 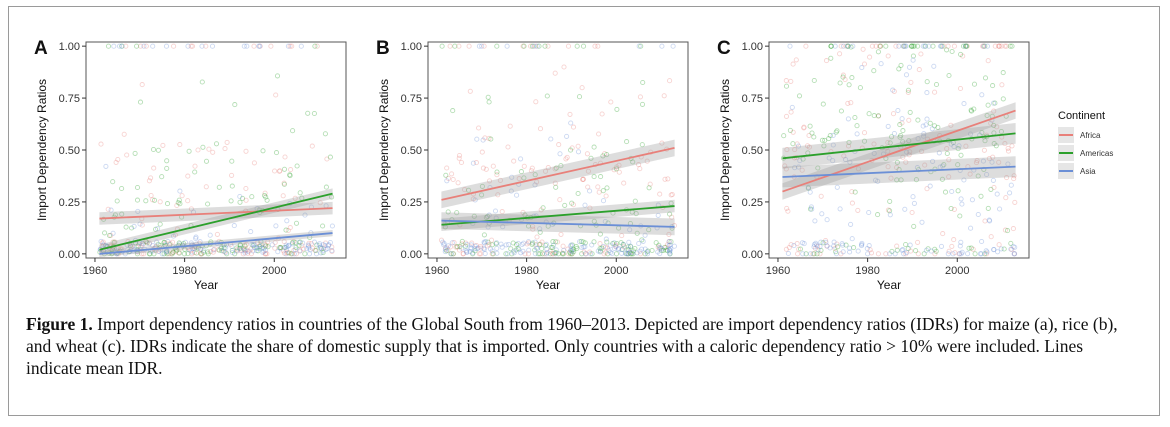 What do you see at coordinates (557, 150) in the screenshot?
I see `scatter-points-b` at bounding box center [557, 150].